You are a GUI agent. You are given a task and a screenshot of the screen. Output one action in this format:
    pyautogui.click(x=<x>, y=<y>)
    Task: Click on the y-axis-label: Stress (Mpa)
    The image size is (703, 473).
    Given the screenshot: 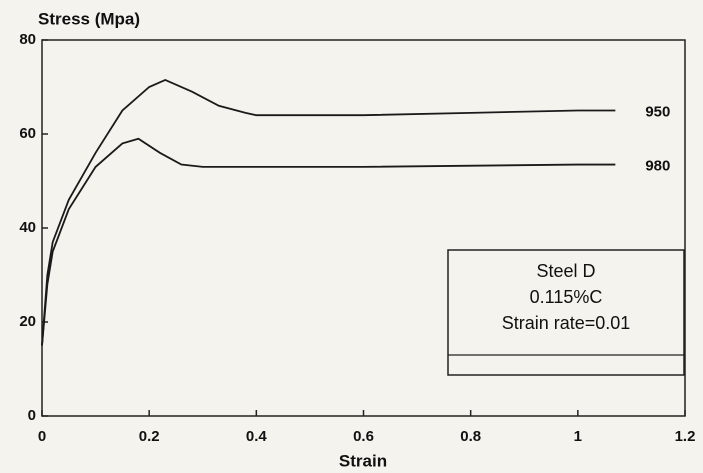 What is the action you would take?
    pyautogui.click(x=89, y=18)
    